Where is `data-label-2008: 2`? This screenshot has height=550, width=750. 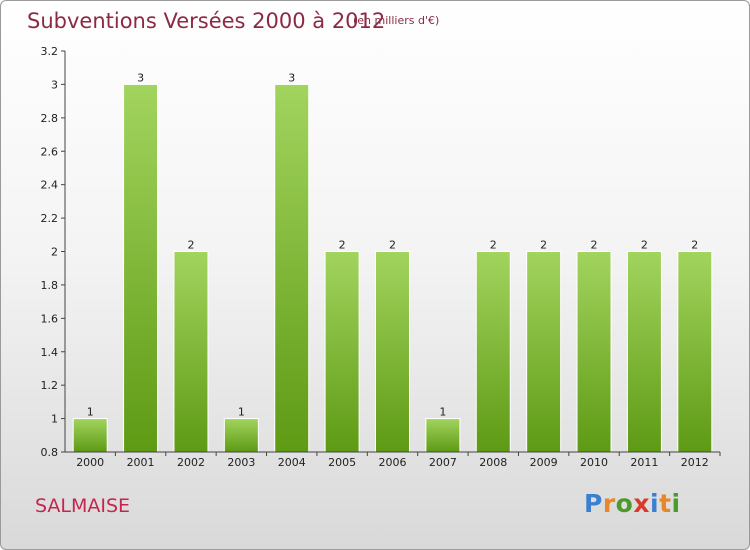 data-label-2008: 2 is located at coordinates (493, 245).